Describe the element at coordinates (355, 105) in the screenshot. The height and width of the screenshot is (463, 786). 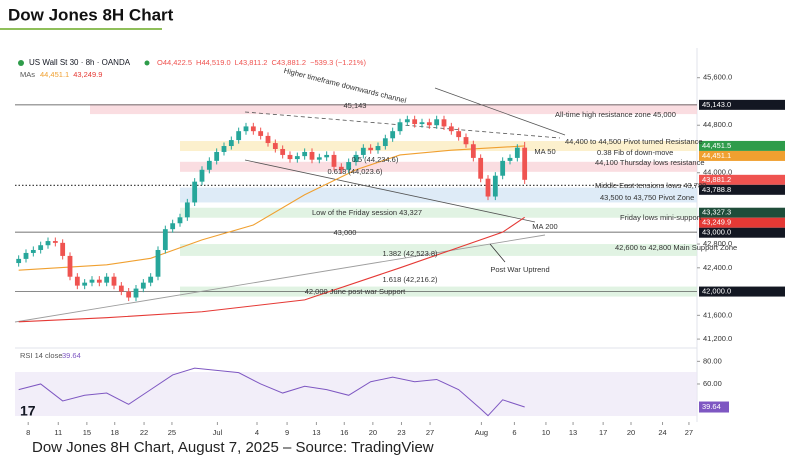
I see `annotation: 45,143` at that location.